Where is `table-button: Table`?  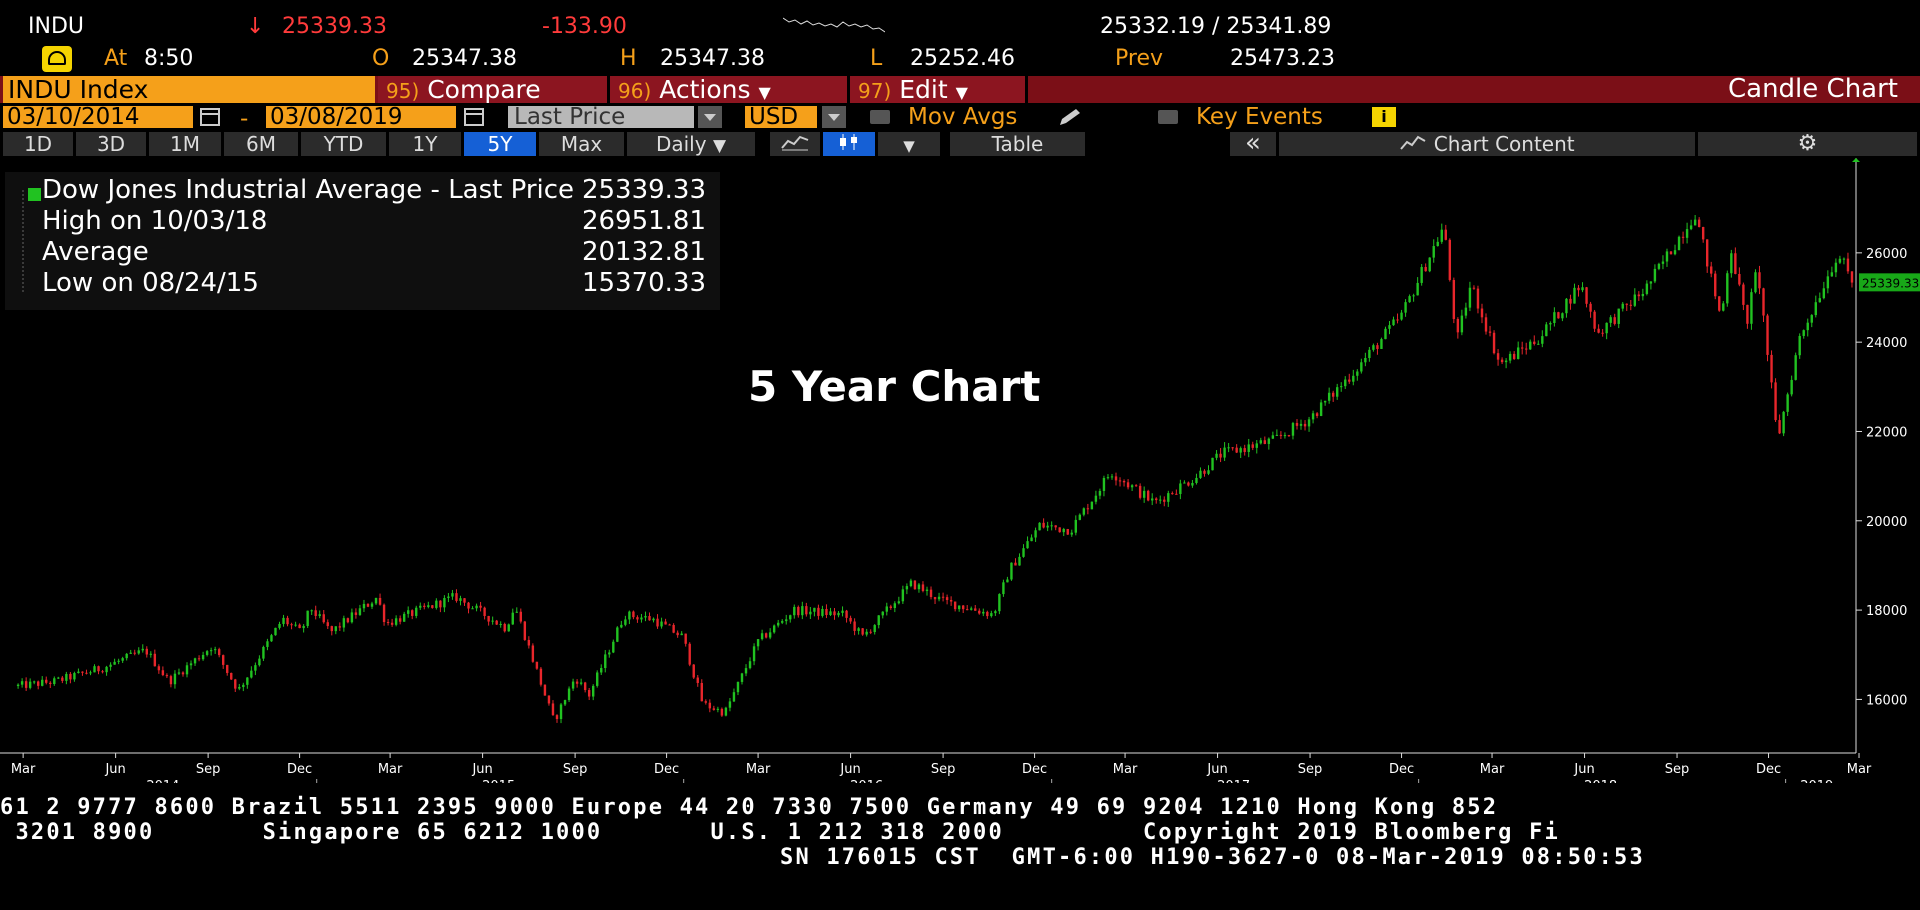
table-button: Table is located at coordinates (1017, 144).